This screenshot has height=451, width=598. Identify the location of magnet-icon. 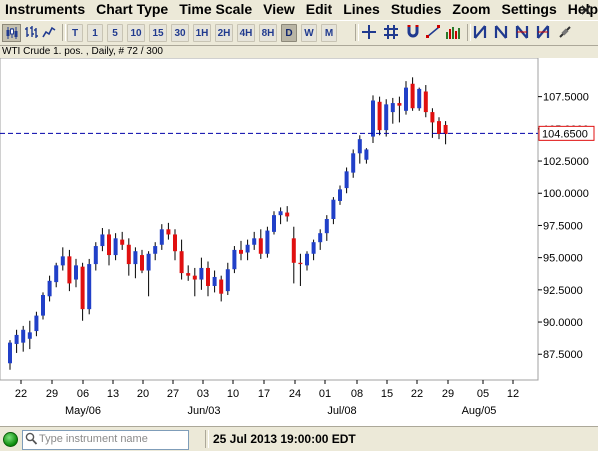
(413, 31).